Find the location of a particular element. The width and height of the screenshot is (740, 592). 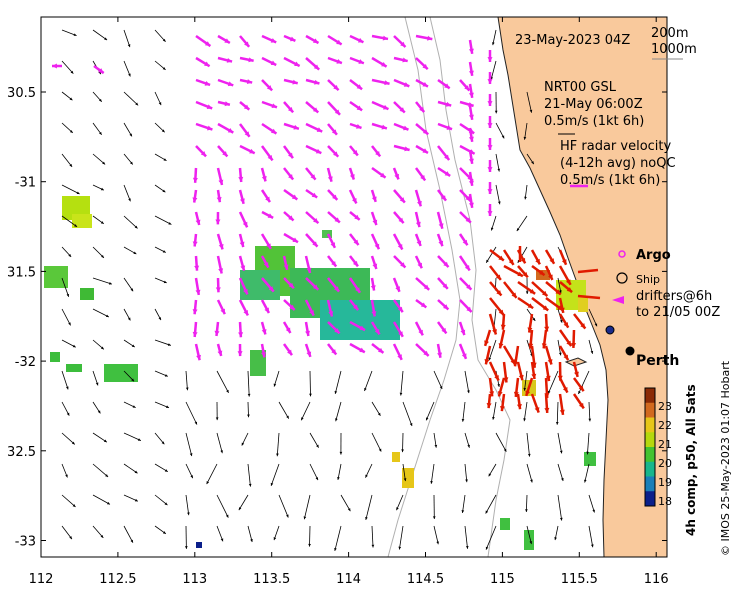

colorbar-tick-label: 20 is located at coordinates (665, 463).